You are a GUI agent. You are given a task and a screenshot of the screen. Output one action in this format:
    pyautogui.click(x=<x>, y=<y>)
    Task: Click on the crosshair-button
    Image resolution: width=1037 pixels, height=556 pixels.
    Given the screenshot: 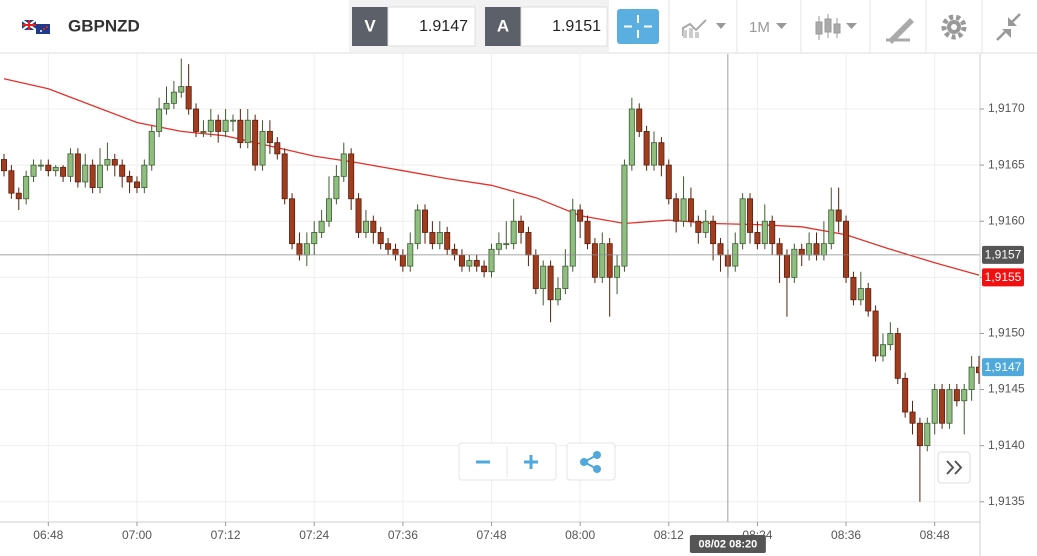 What is the action you would take?
    pyautogui.click(x=638, y=26)
    